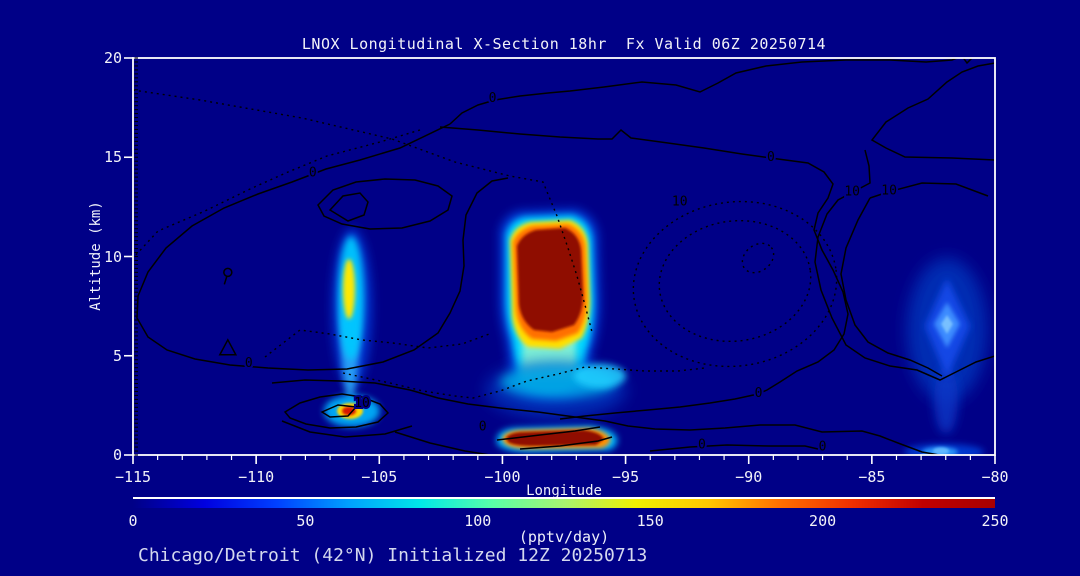 The width and height of the screenshot is (1080, 576). What do you see at coordinates (256, 477) in the screenshot?
I see `tick-label: −110` at bounding box center [256, 477].